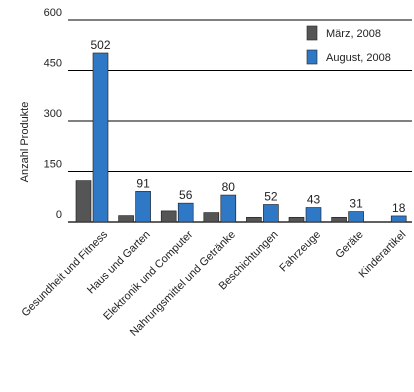 The image size is (414, 392). I want to click on y-tick-labels: 0 150 300 450 600, so click(53, 114).